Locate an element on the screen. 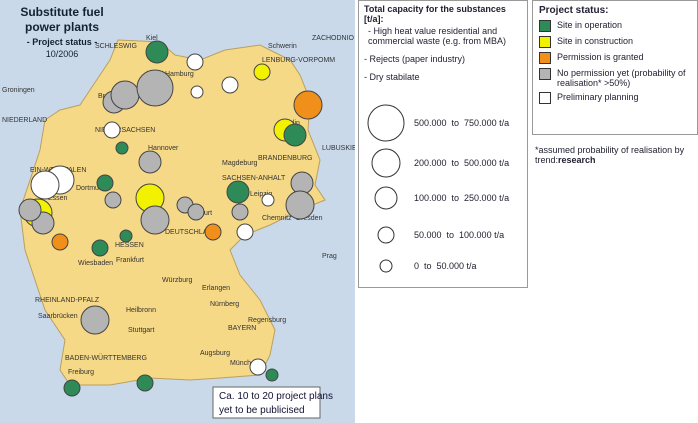 Image resolution: width=698 pixels, height=423 pixels. map-label: LUBUSKIE is located at coordinates (338, 148).